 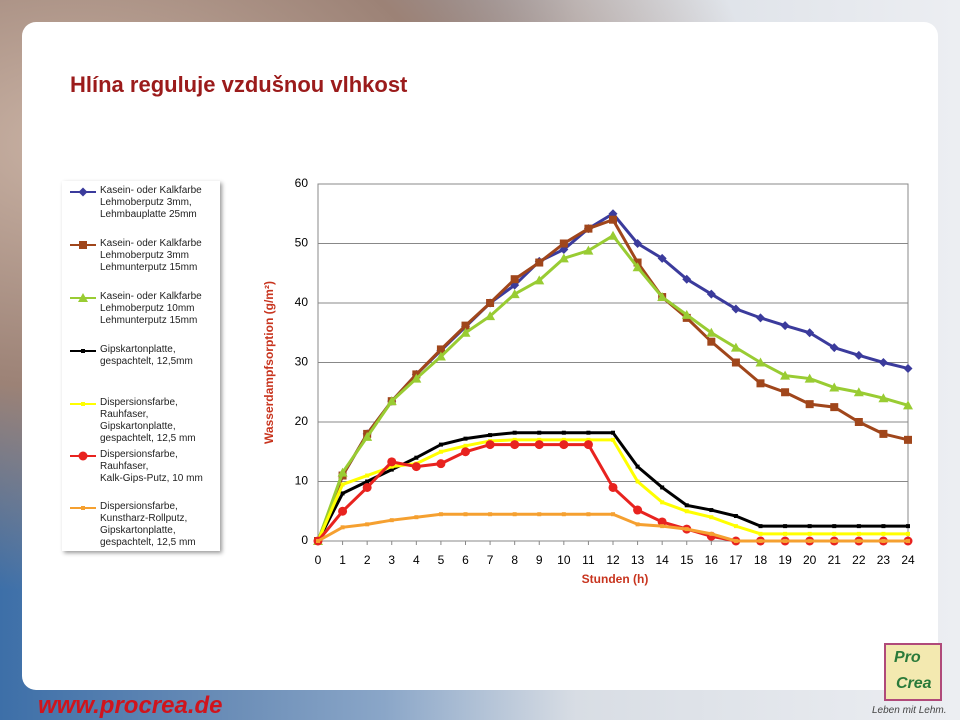 I want to click on x-tick-label: 0, so click(x=318, y=560).